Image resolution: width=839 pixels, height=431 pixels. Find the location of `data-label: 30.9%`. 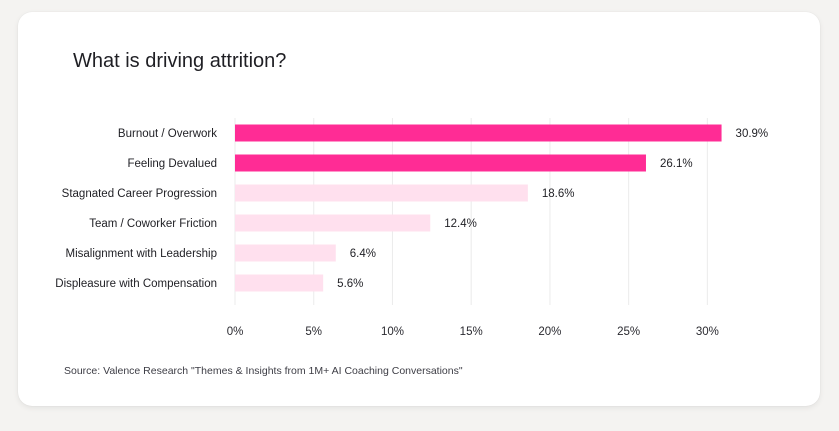

data-label: 30.9% is located at coordinates (752, 134).